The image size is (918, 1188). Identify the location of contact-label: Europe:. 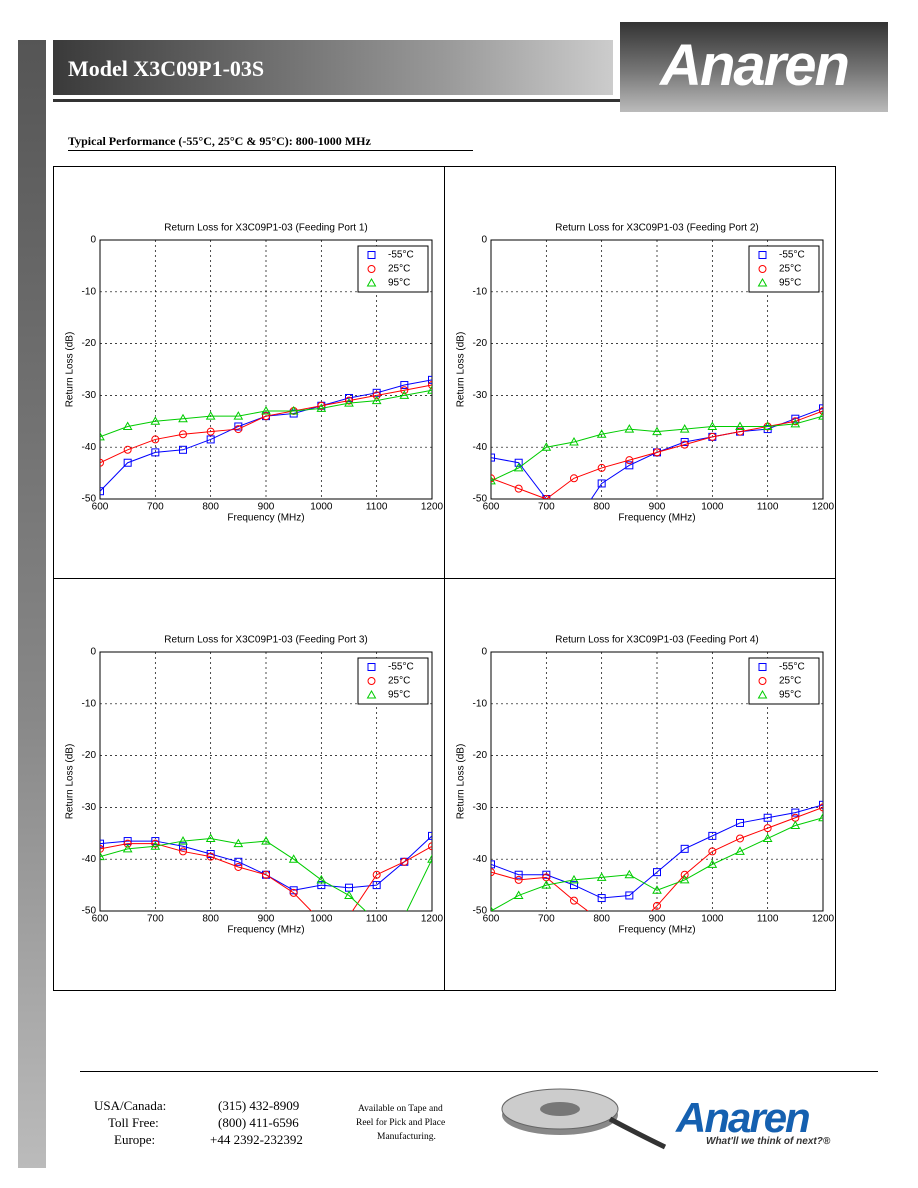
(135, 1139).